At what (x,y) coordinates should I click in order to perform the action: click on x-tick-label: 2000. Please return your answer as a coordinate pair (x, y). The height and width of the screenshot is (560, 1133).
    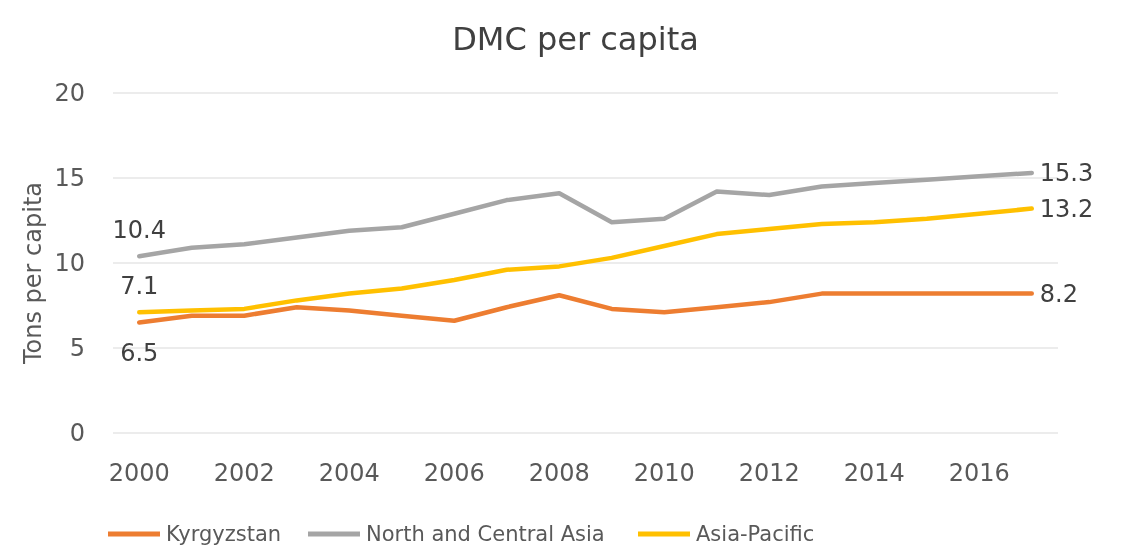
    Looking at the image, I should click on (139, 473).